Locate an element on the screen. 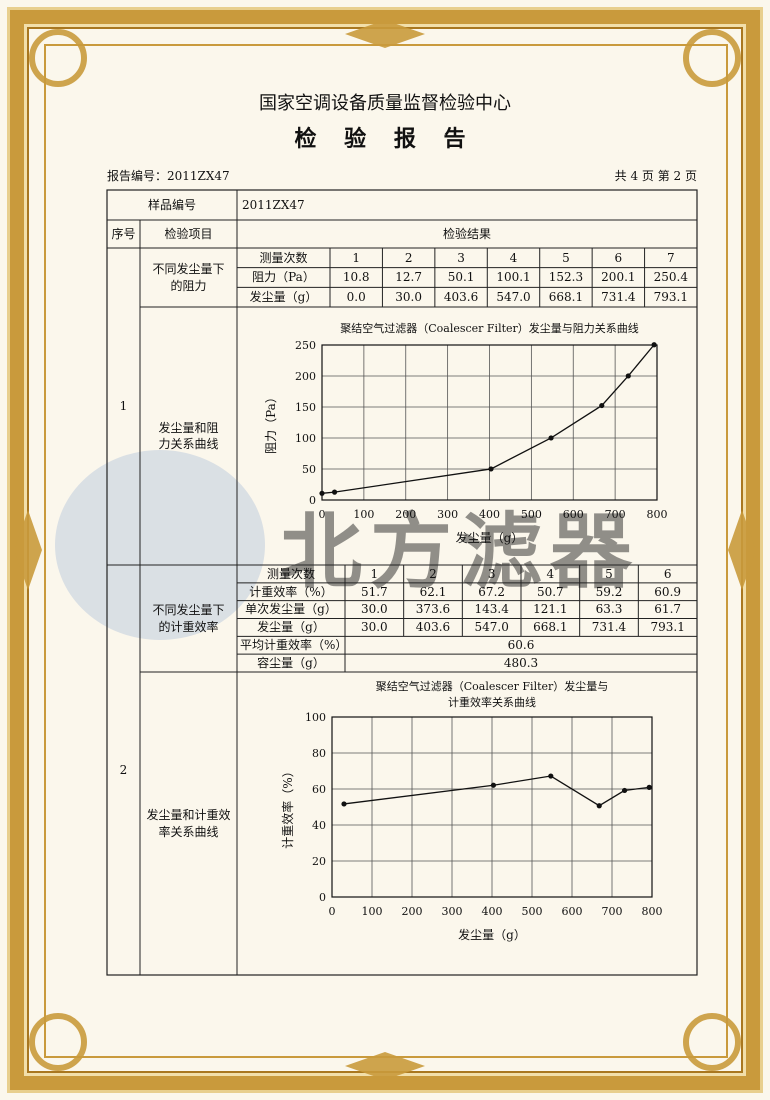 This screenshot has width=770, height=1100. table-cell: 0.0 is located at coordinates (356, 297).